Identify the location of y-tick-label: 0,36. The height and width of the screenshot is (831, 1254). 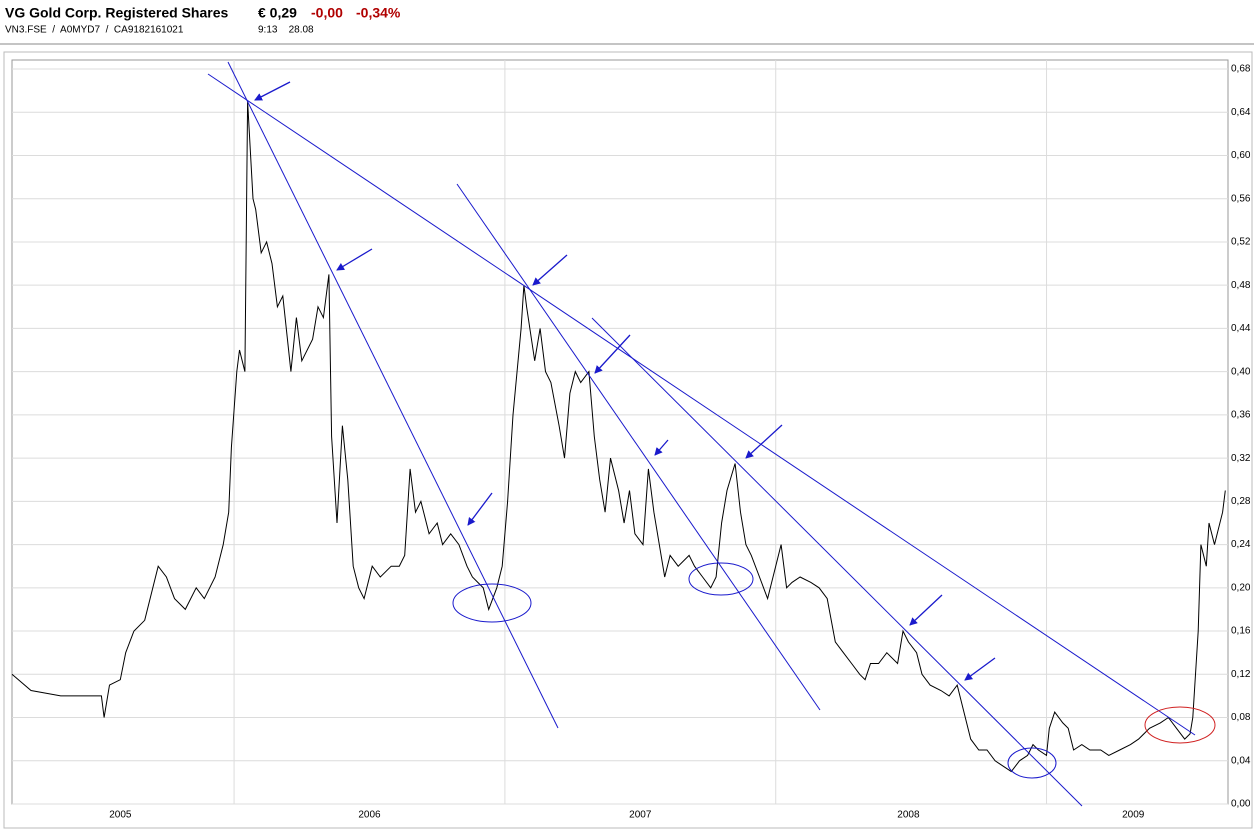
(1241, 415).